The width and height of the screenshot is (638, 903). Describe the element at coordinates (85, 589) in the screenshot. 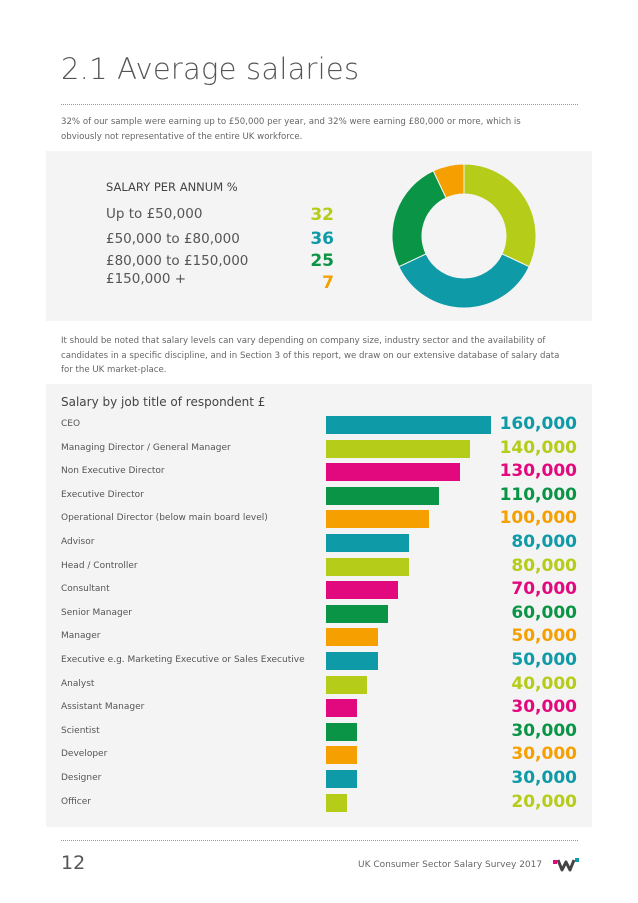

I see `job-title-label: Consultant` at that location.